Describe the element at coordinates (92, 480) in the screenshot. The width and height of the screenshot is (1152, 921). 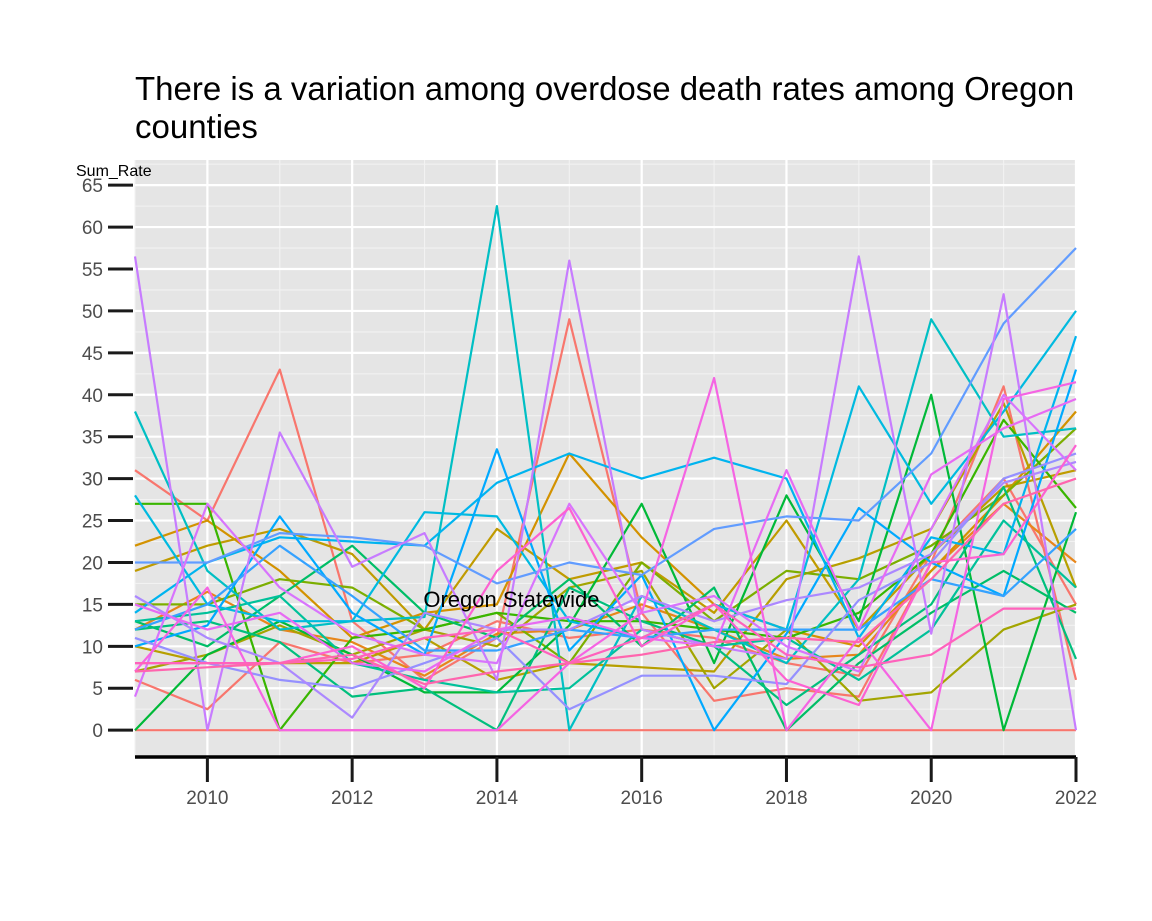
I see `y-tick-label: 30` at that location.